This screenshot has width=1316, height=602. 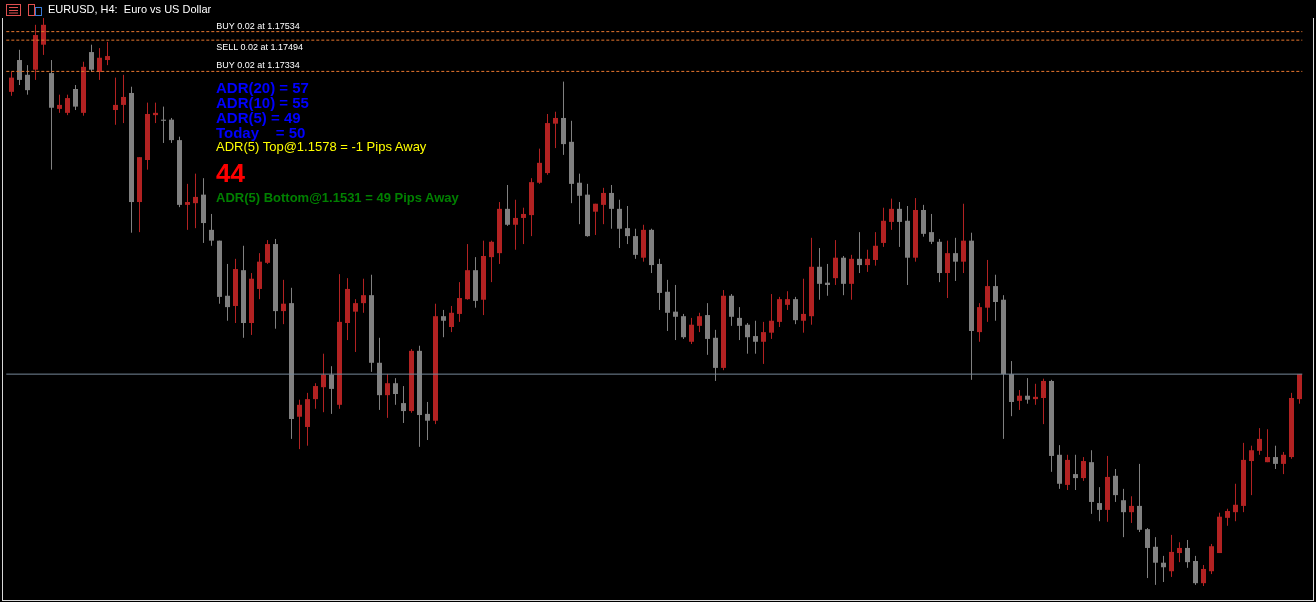 What do you see at coordinates (260, 47) in the screenshot?
I see `ref-line-label: SELL 0.02 at 1.17494` at bounding box center [260, 47].